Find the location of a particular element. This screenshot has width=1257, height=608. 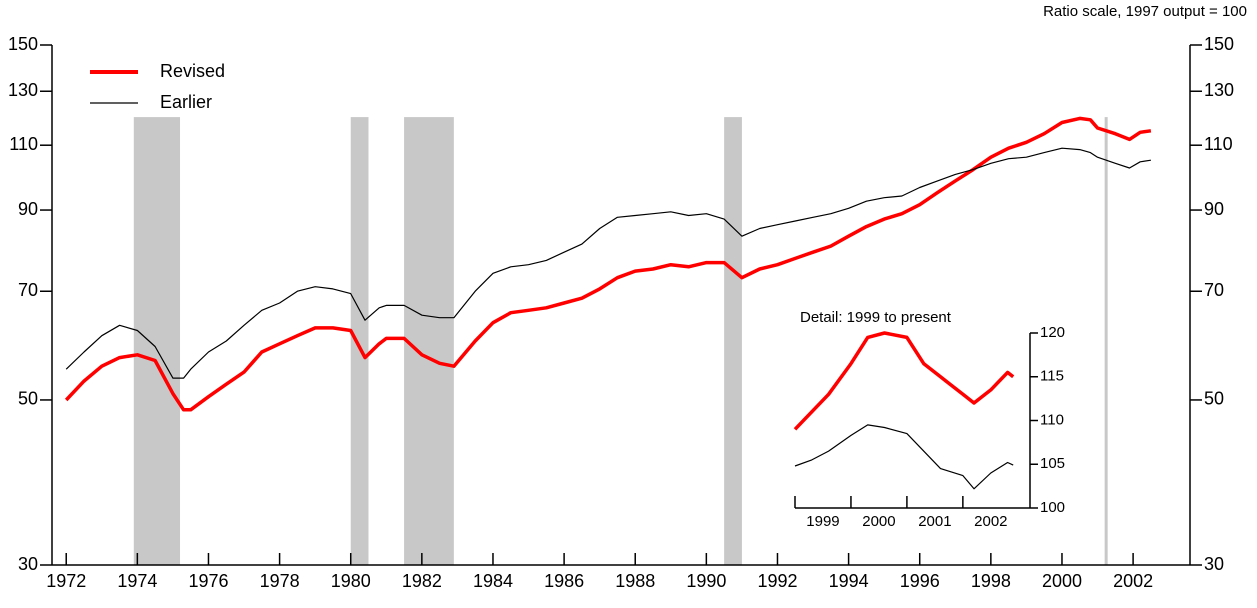

x-tick-label: 1978 is located at coordinates (280, 581).